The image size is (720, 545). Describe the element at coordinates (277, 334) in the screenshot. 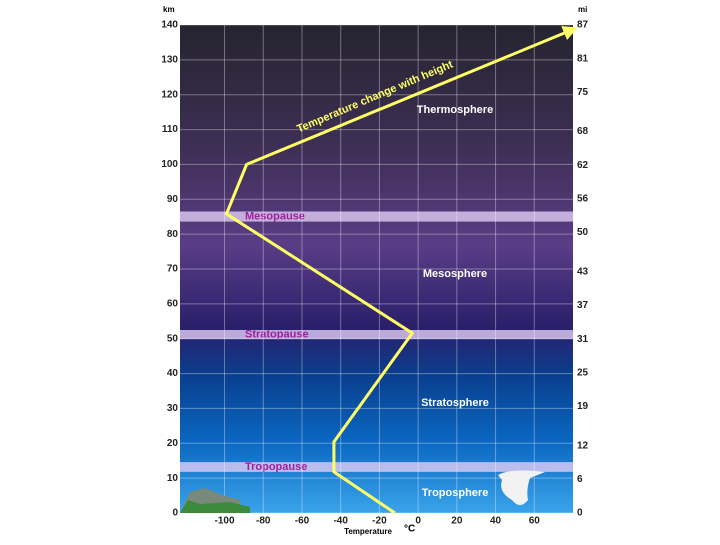

I see `band-label: Stratopause` at that location.